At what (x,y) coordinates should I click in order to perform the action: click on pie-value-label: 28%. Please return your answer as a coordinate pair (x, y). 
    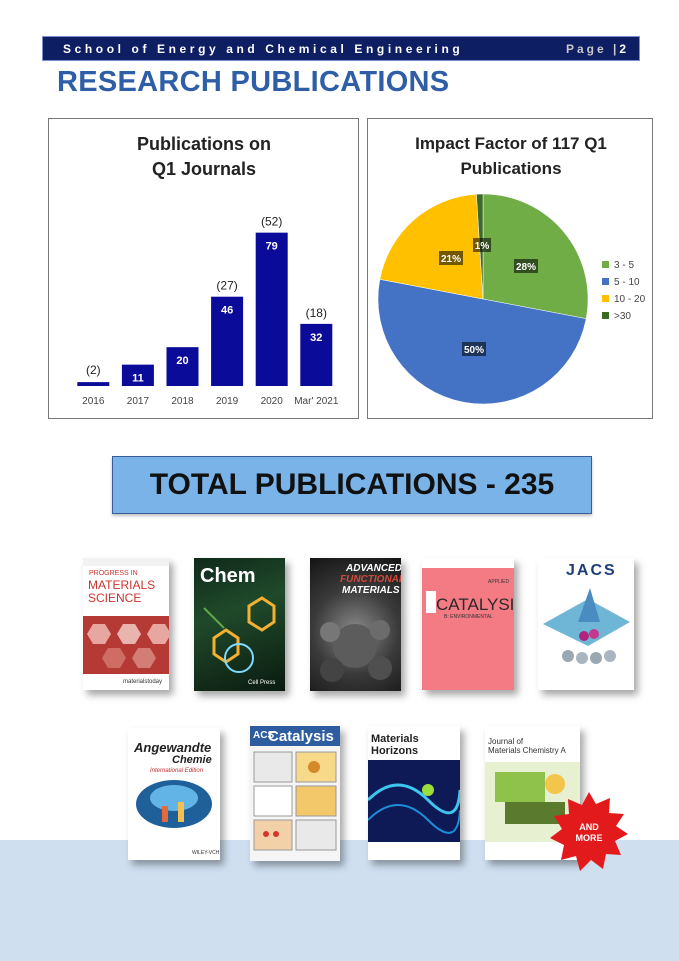
    Looking at the image, I should click on (526, 267).